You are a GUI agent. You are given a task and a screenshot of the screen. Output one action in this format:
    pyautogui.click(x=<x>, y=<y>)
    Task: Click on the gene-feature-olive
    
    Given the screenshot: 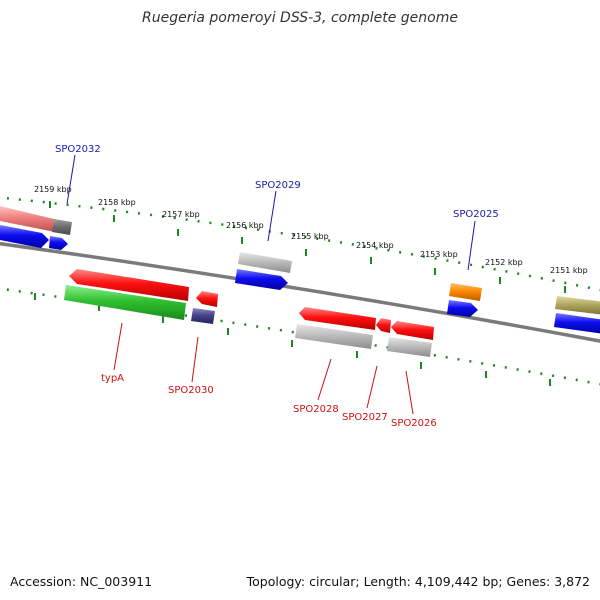 What is the action you would take?
    pyautogui.click(x=577, y=305)
    